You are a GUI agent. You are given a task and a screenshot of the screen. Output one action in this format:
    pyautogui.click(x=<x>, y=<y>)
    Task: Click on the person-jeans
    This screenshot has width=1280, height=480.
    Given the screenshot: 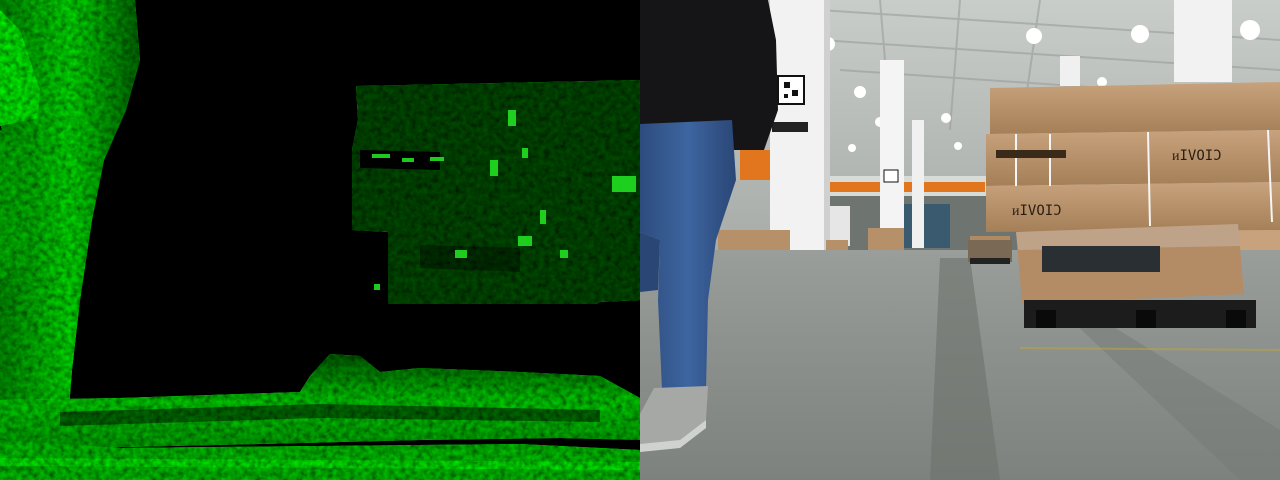 What is the action you would take?
    pyautogui.click(x=688, y=255)
    